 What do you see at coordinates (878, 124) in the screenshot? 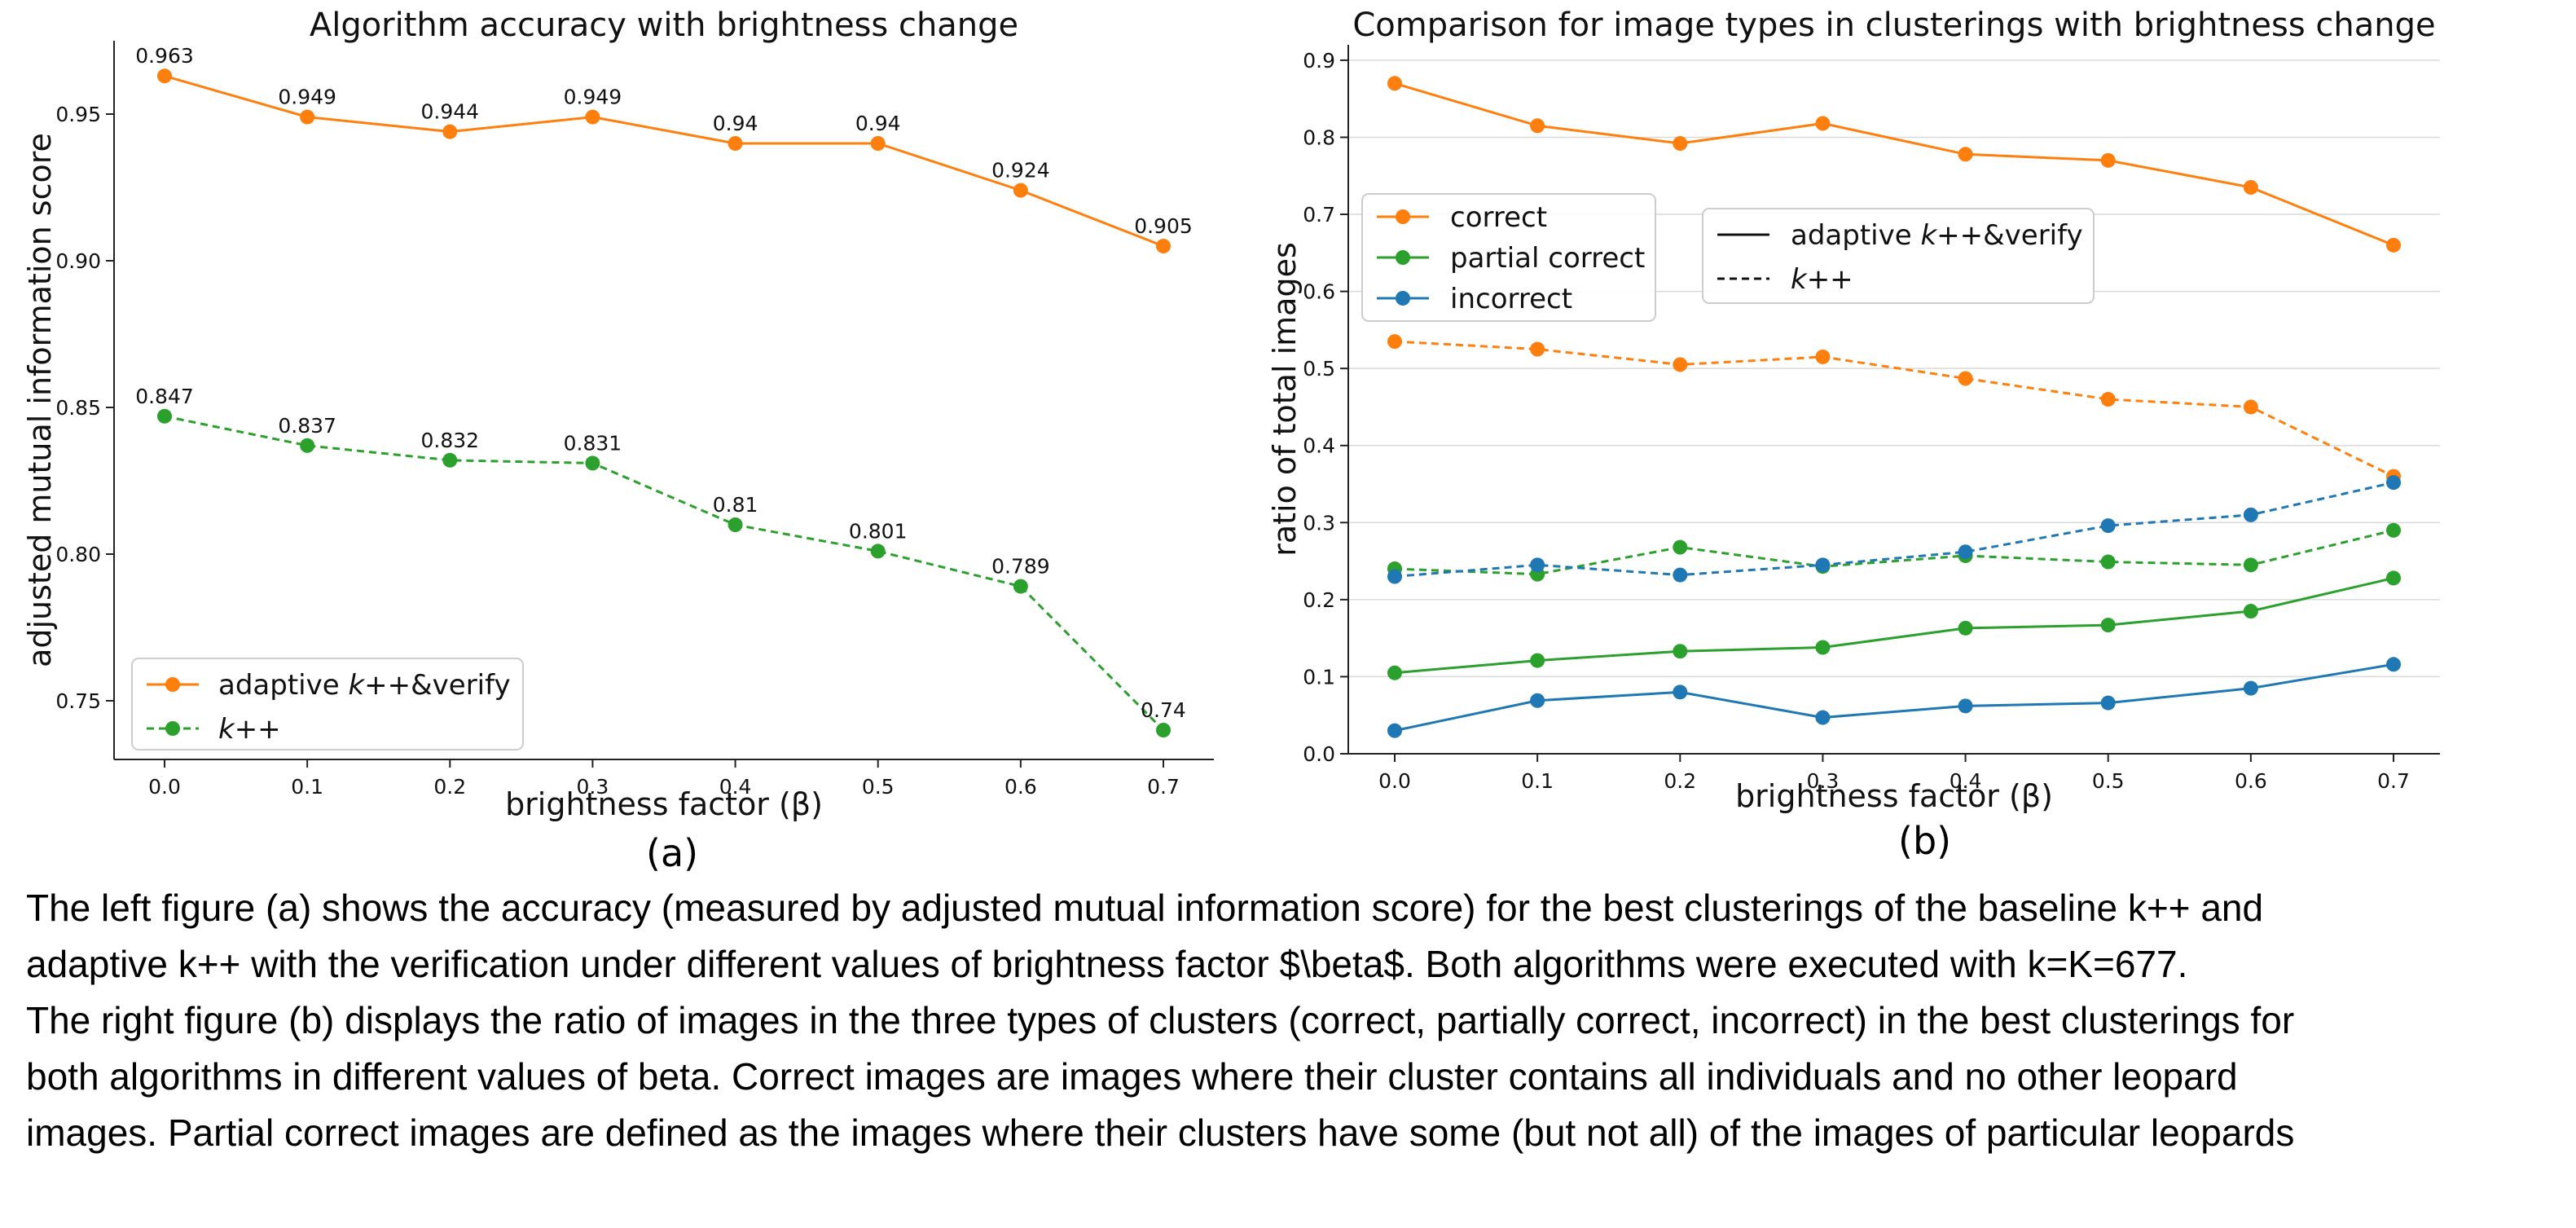
I see `data-label: 0.94` at bounding box center [878, 124].